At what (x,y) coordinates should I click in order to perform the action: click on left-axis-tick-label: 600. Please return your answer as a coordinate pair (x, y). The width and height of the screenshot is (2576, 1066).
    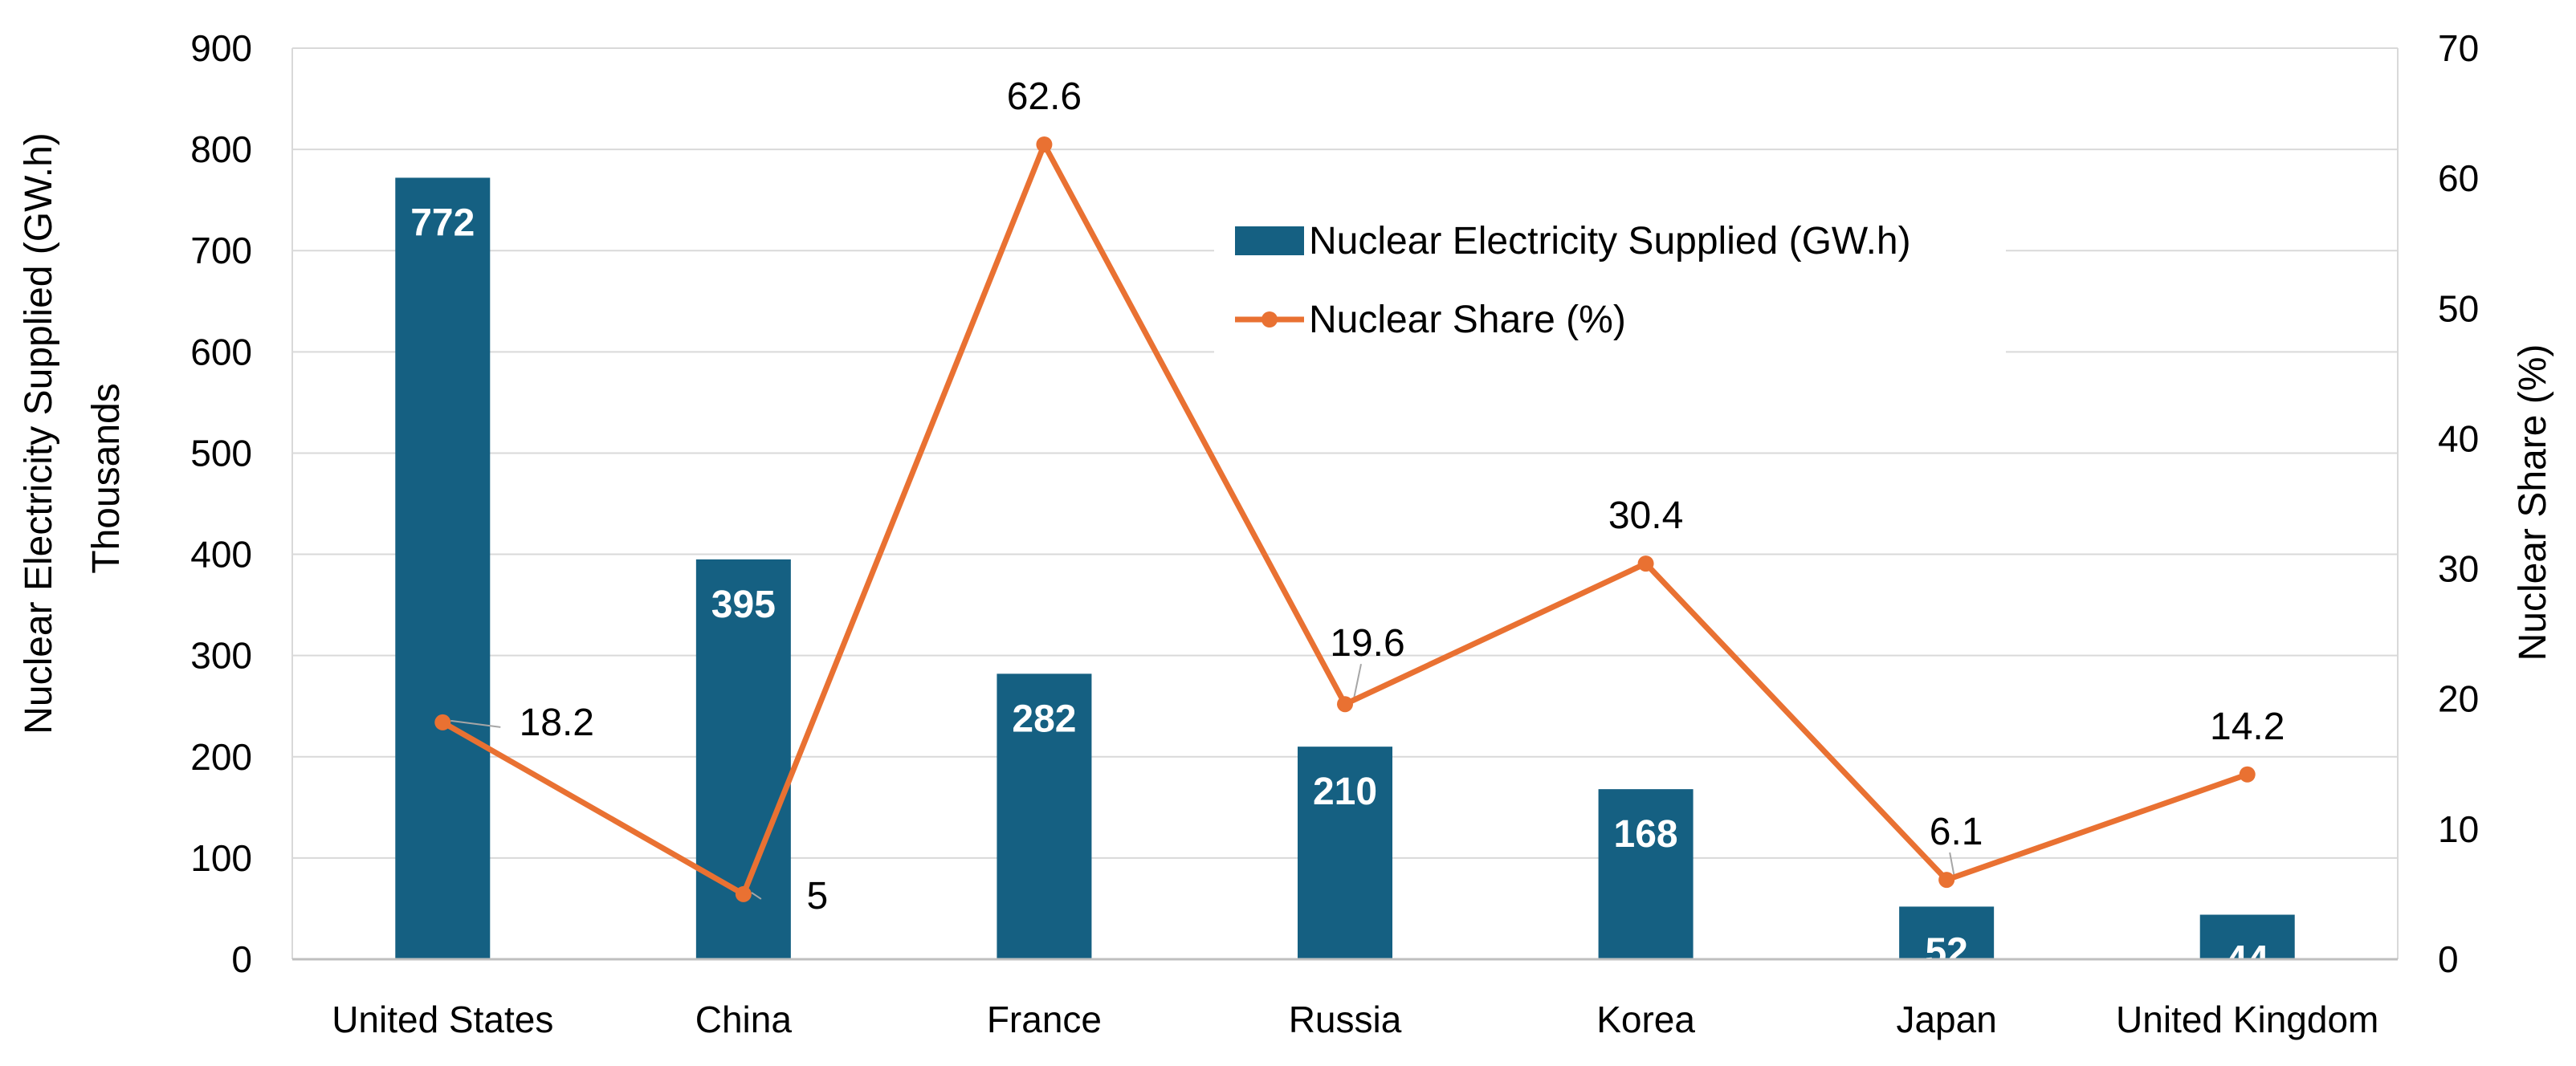
    Looking at the image, I should click on (221, 351).